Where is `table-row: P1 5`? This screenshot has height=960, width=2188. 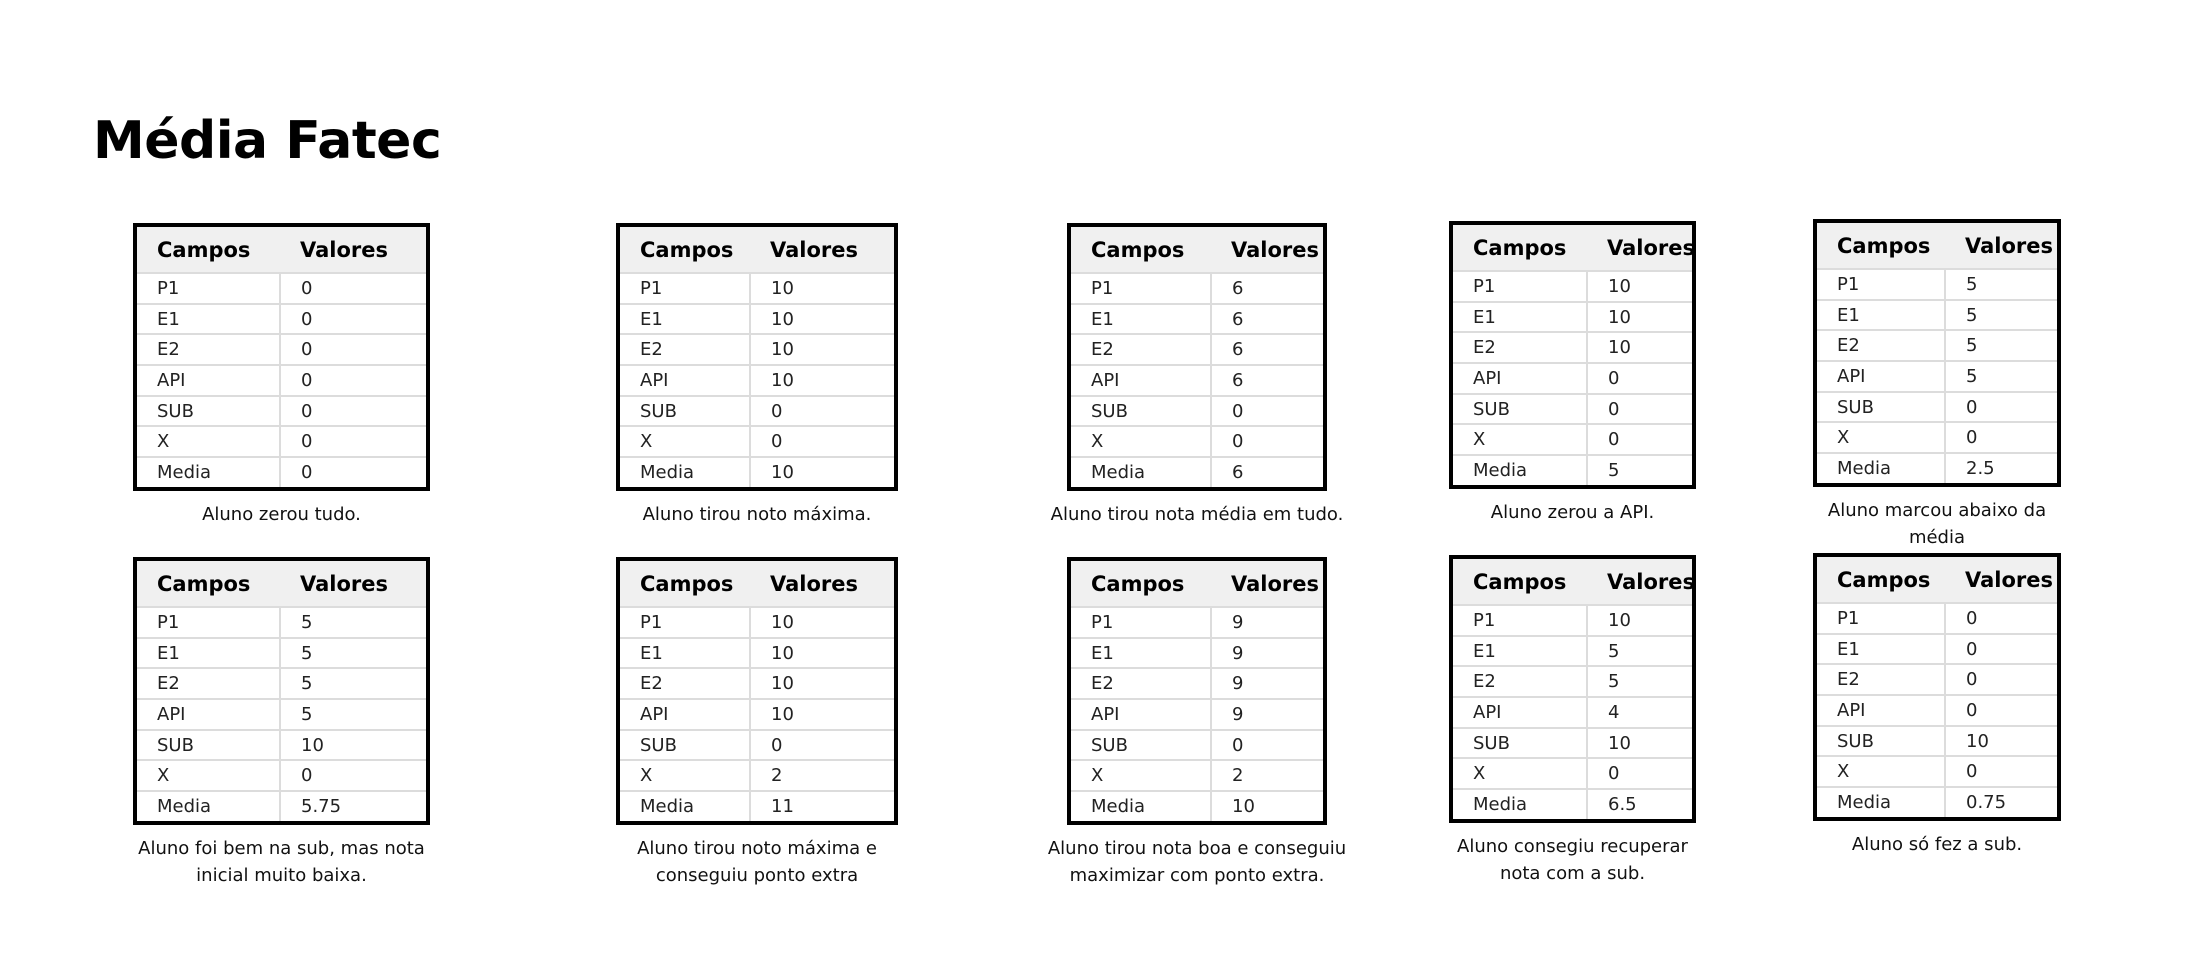
table-row: P1 5 is located at coordinates (281, 622).